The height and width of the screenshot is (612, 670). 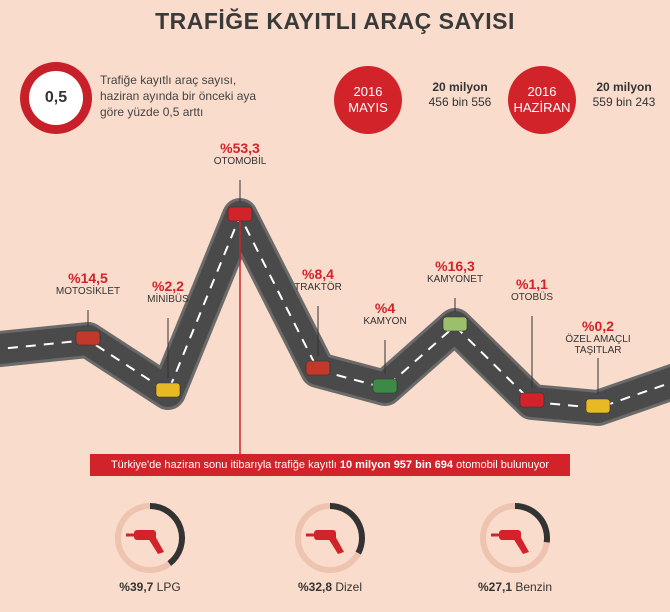 I want to click on vehicle-label: KAMYON, so click(x=385, y=321).